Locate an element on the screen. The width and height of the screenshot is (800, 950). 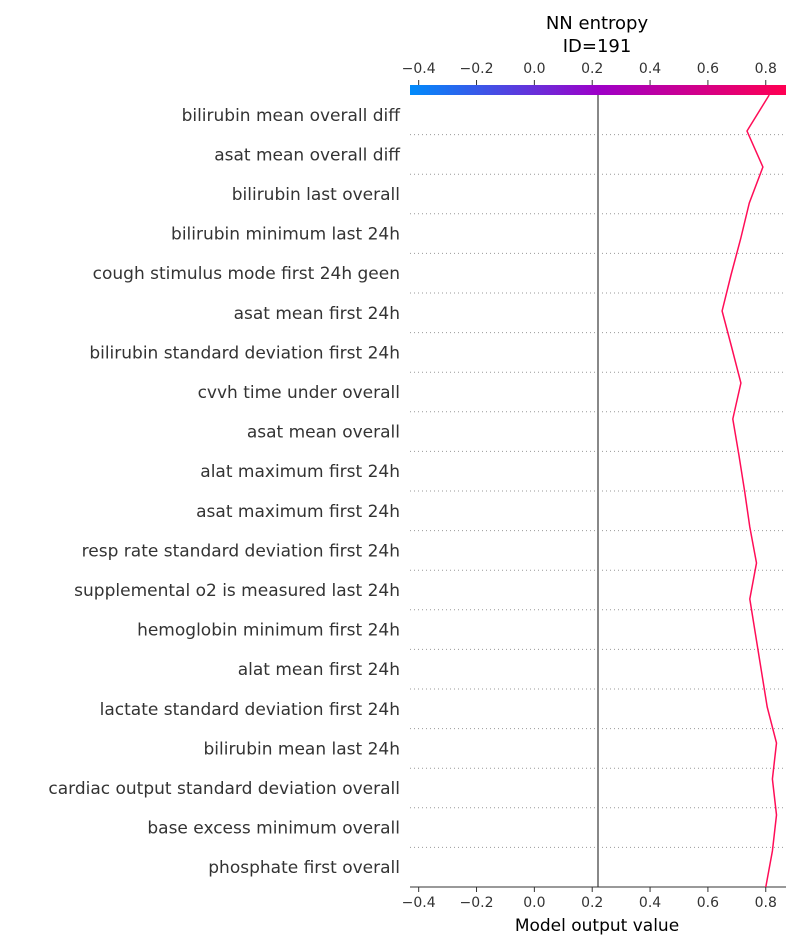
feature-label: resp rate standard deviation first 24h is located at coordinates (241, 551).